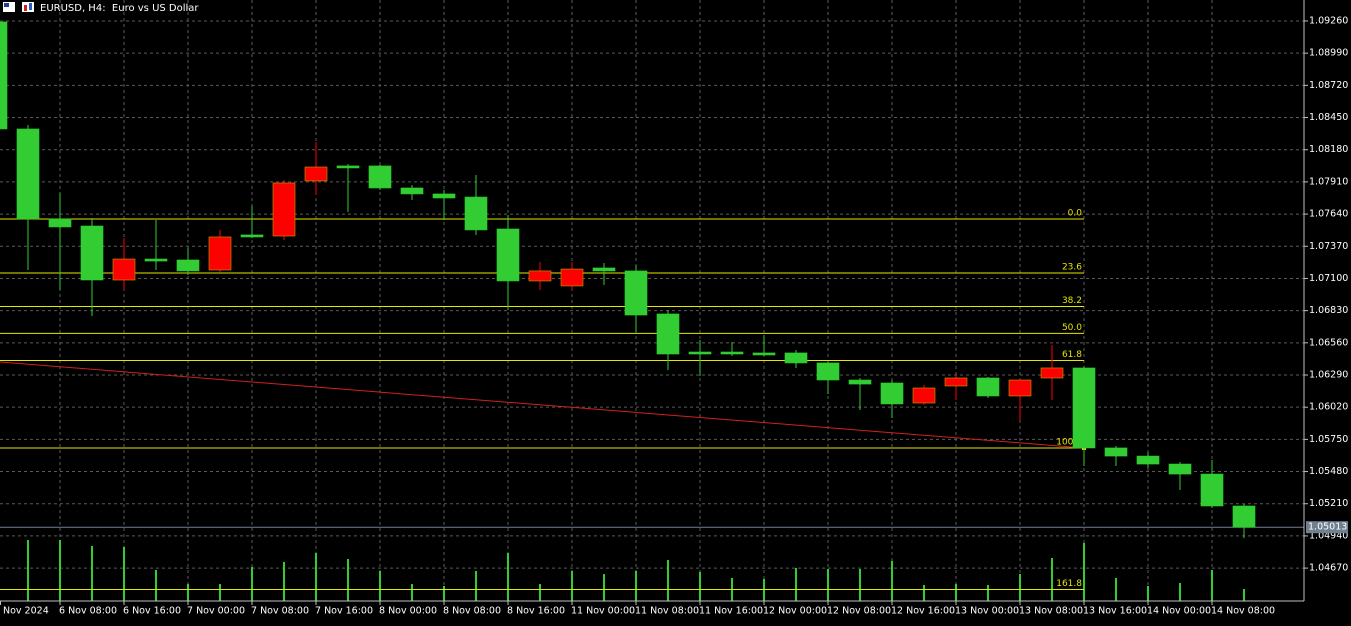 The width and height of the screenshot is (1351, 626). I want to click on x-tick-label: Nov 2024, so click(26, 611).